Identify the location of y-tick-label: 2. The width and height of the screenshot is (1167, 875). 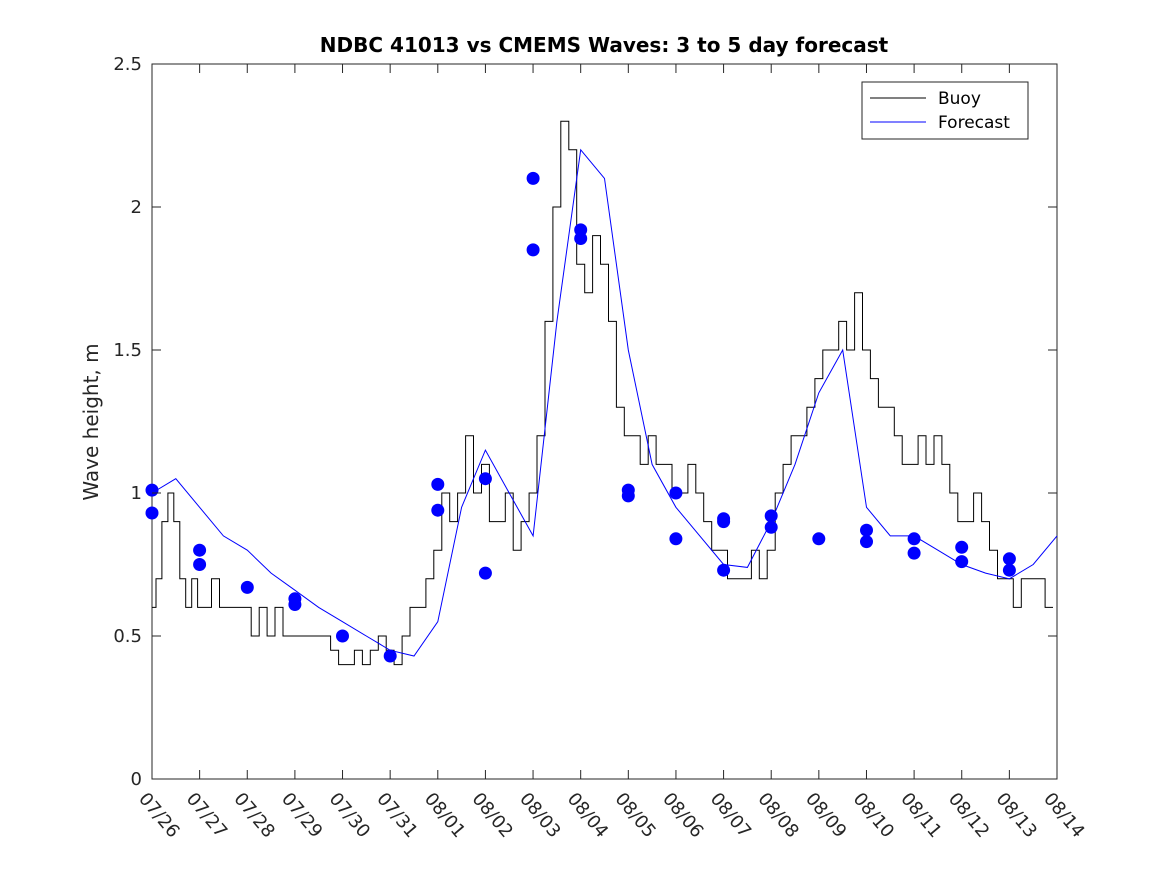
(136, 207).